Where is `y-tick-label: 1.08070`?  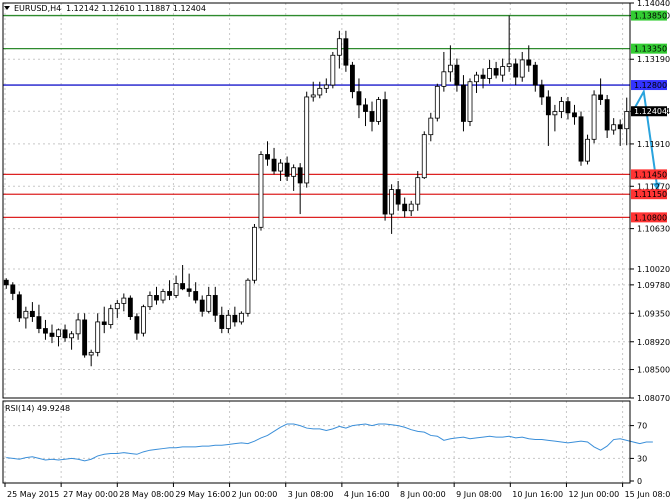 y-tick-label: 1.08070 is located at coordinates (653, 398).